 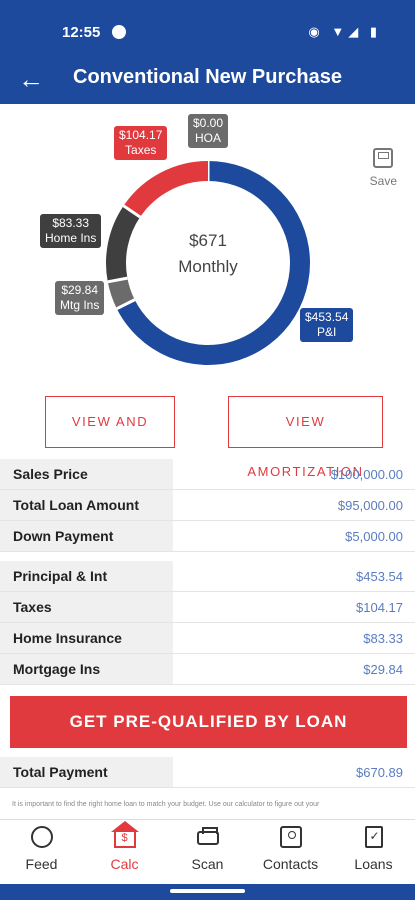 What do you see at coordinates (344, 31) in the screenshot?
I see `status-icons: ◉ ▼◢ ▮` at bounding box center [344, 31].